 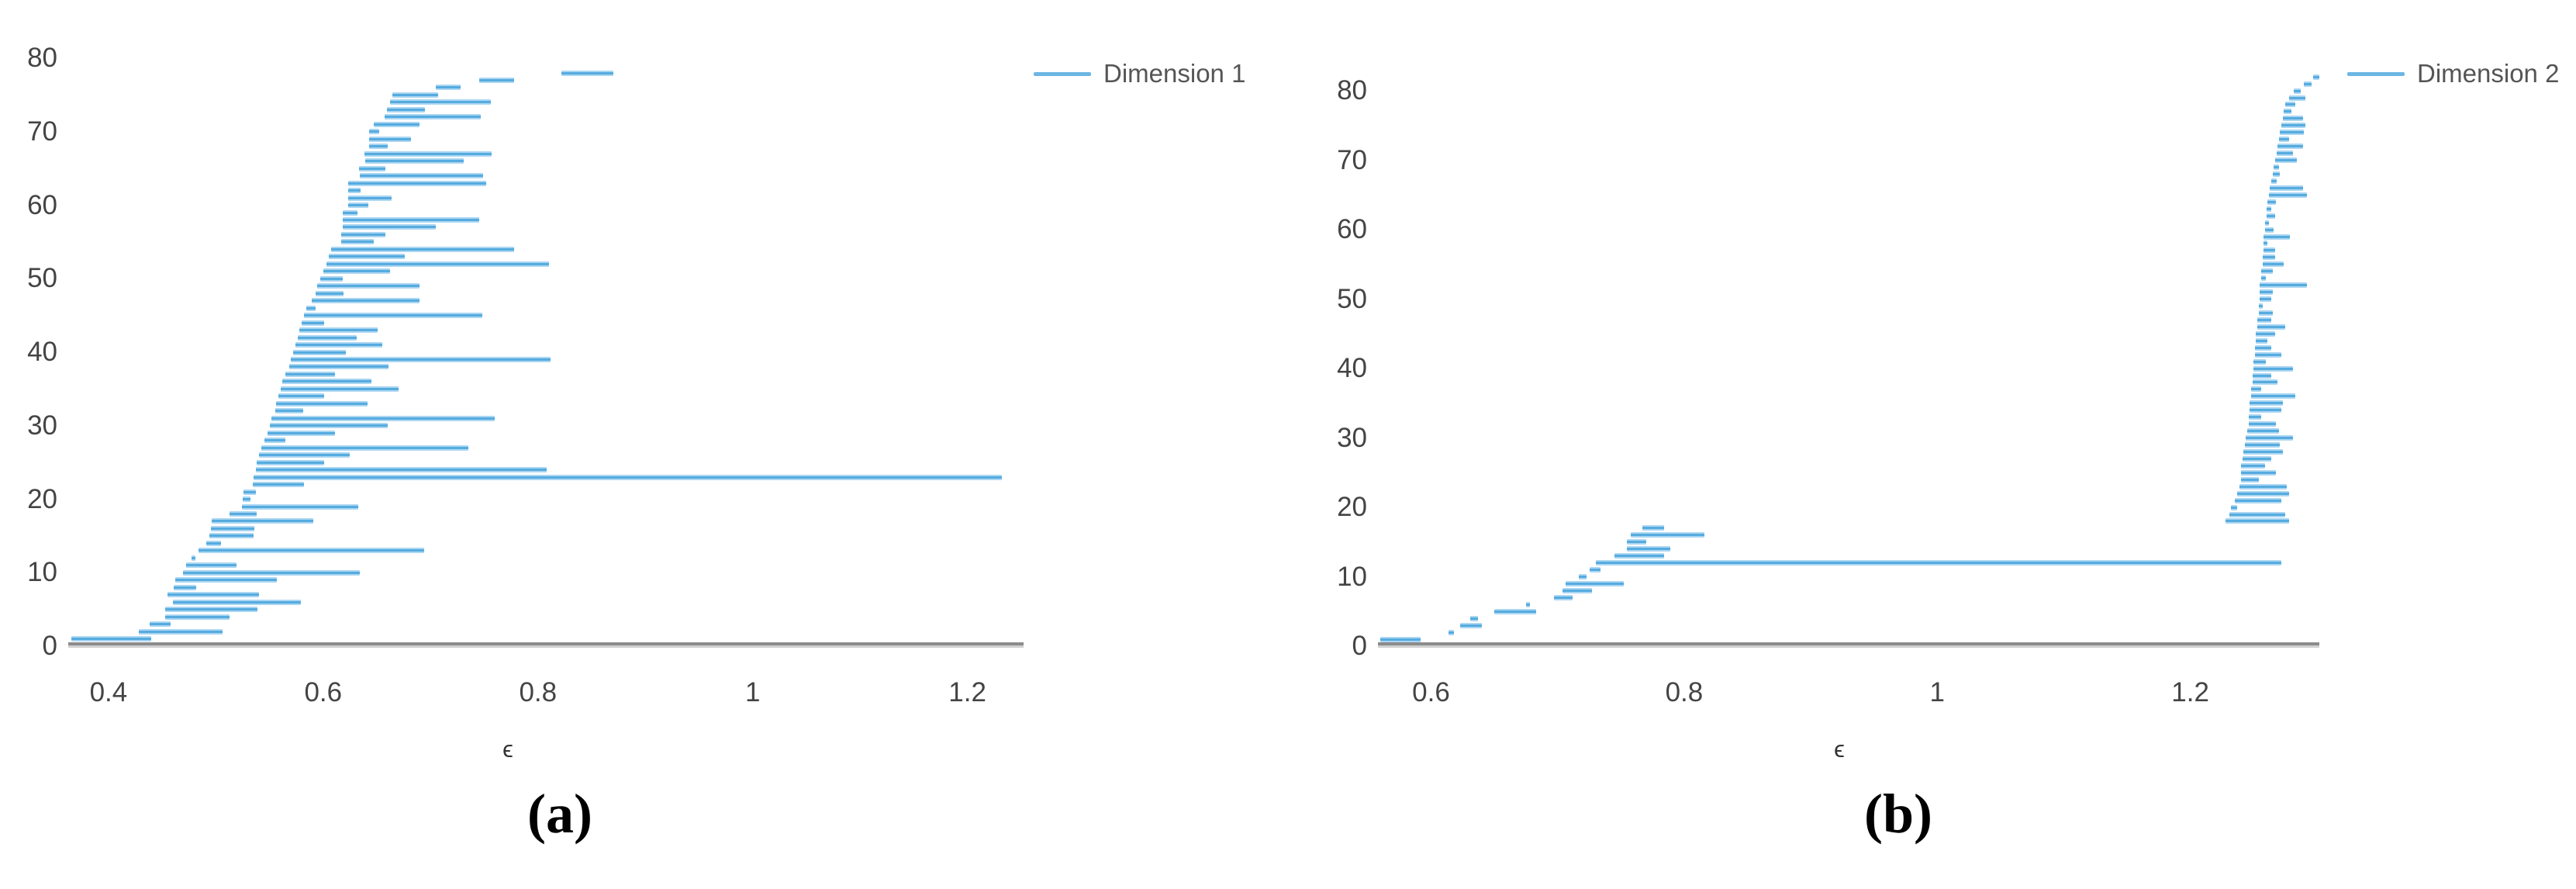 I want to click on caption-b: (b), so click(x=1898, y=814).